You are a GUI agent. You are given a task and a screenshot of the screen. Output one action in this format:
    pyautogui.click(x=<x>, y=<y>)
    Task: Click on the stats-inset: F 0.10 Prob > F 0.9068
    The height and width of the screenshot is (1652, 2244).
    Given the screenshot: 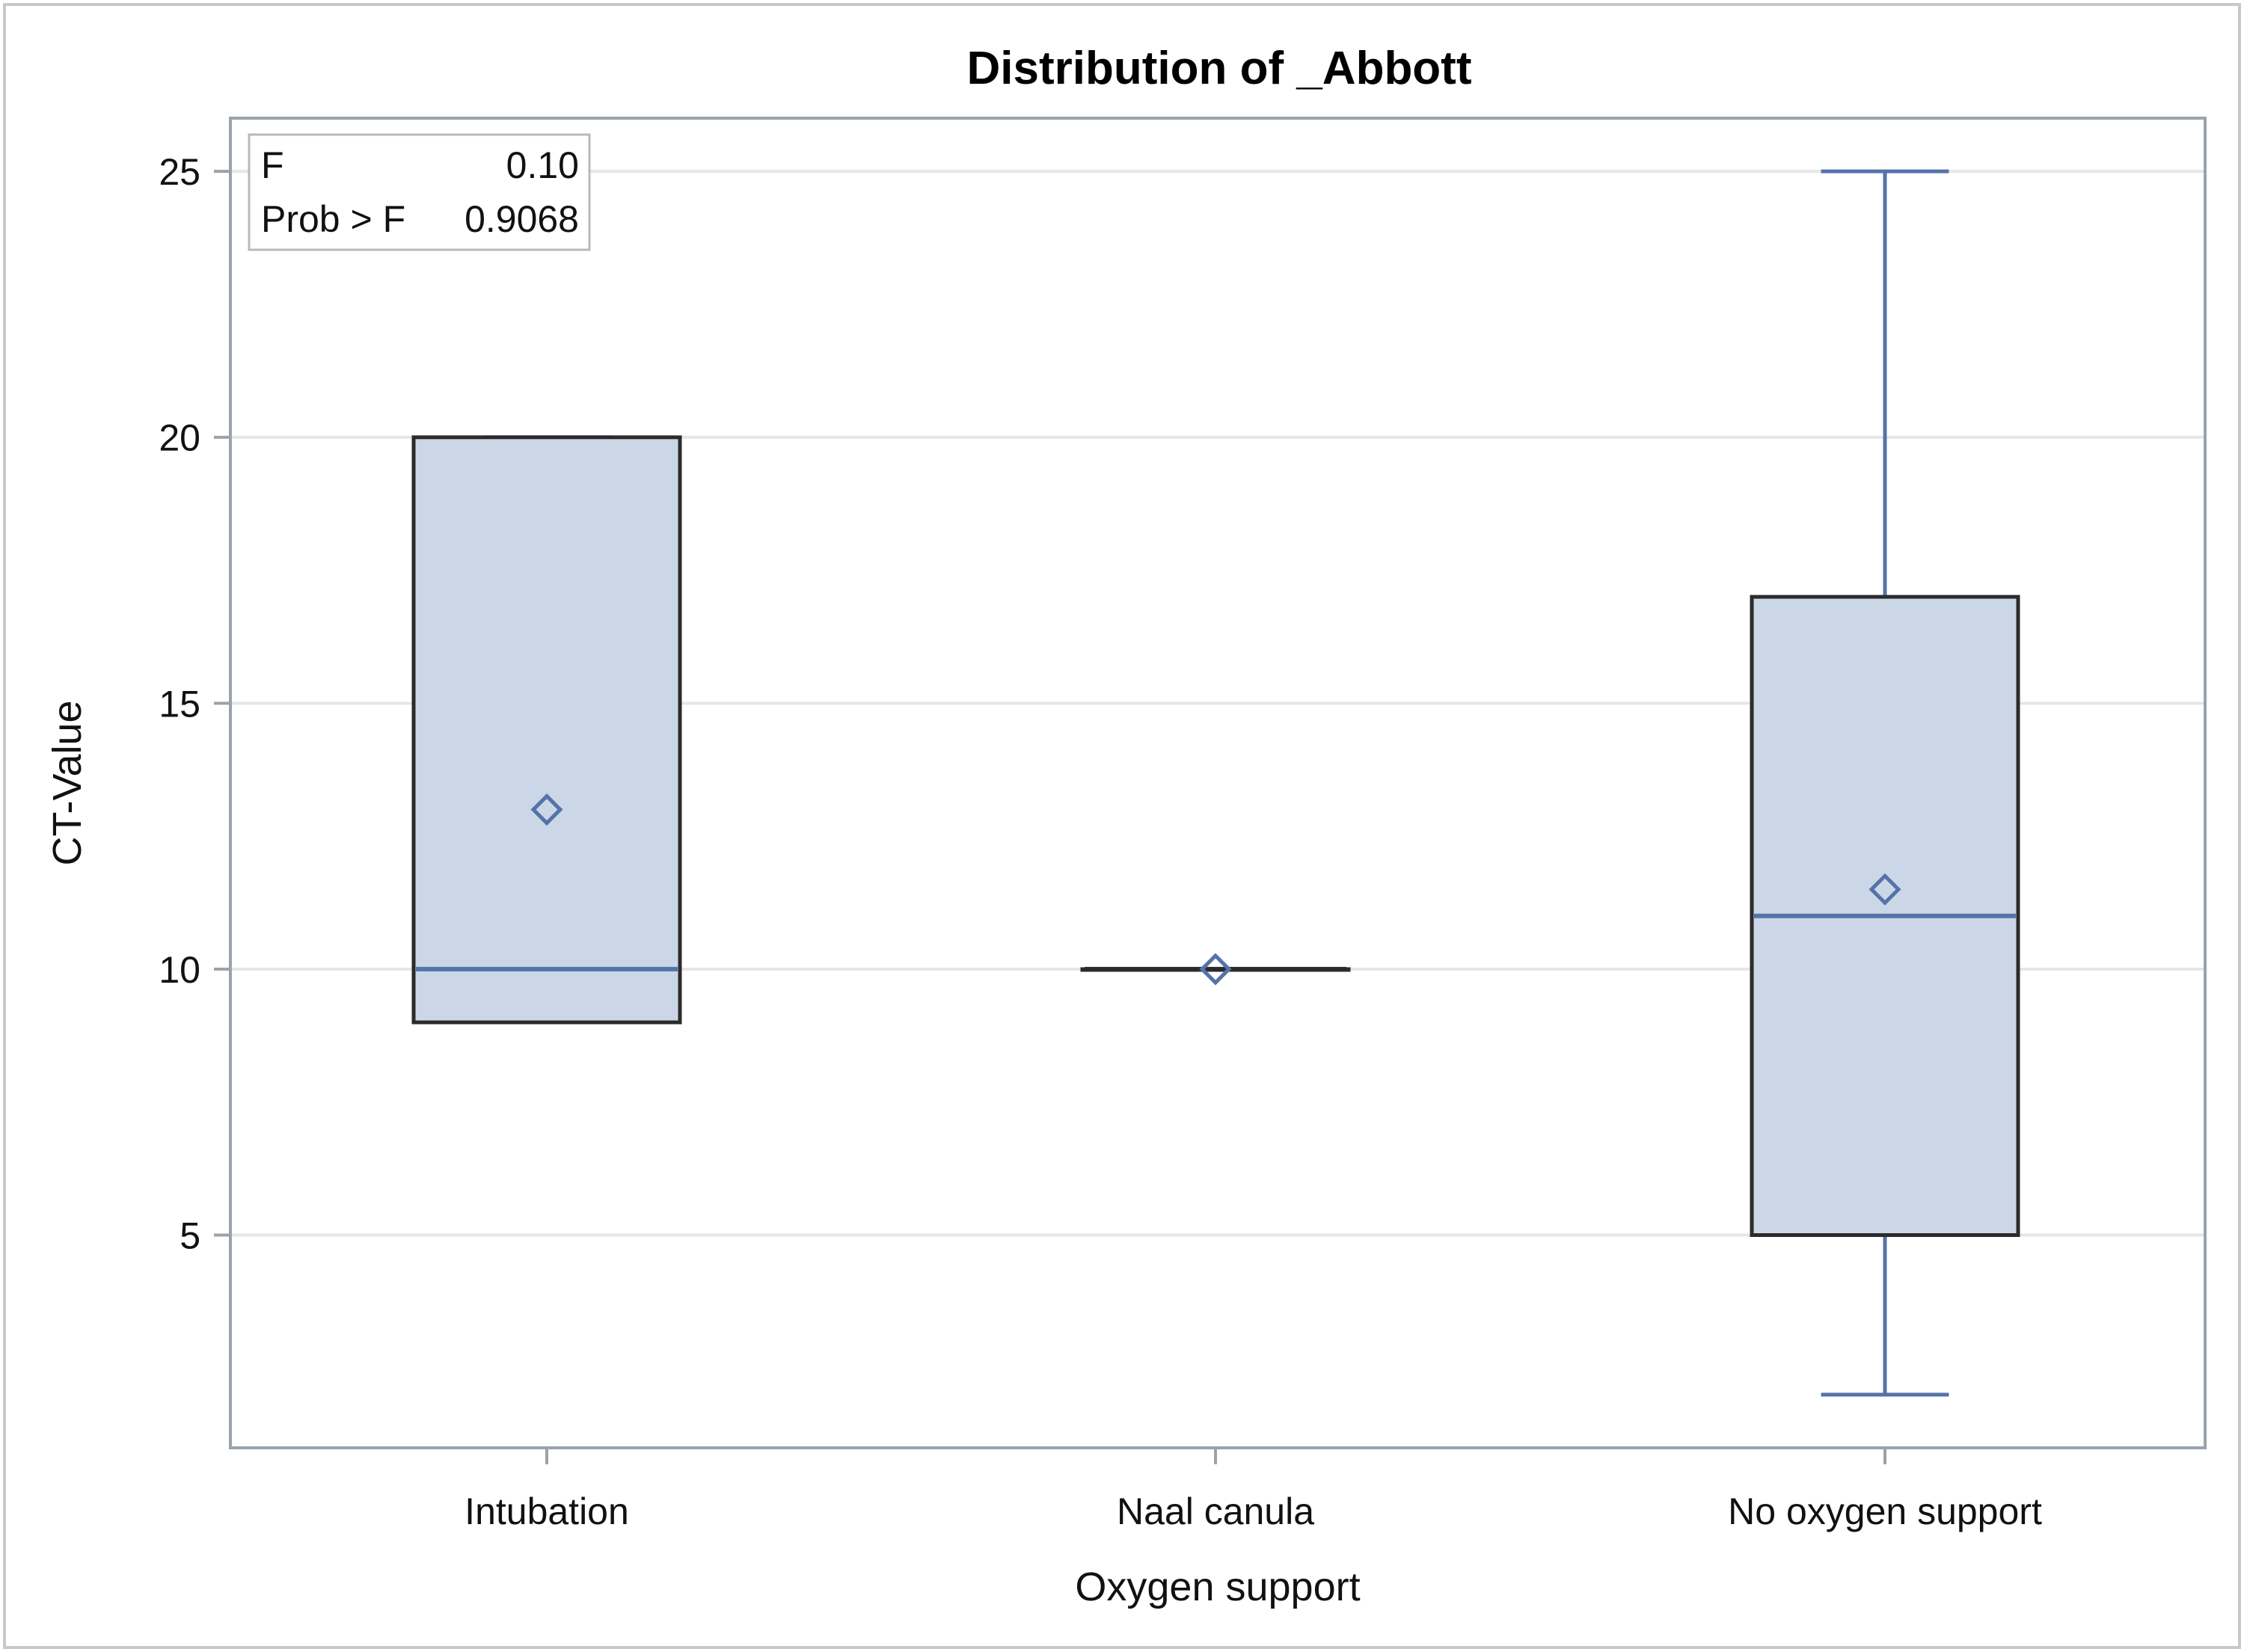 What is the action you would take?
    pyautogui.click(x=420, y=192)
    